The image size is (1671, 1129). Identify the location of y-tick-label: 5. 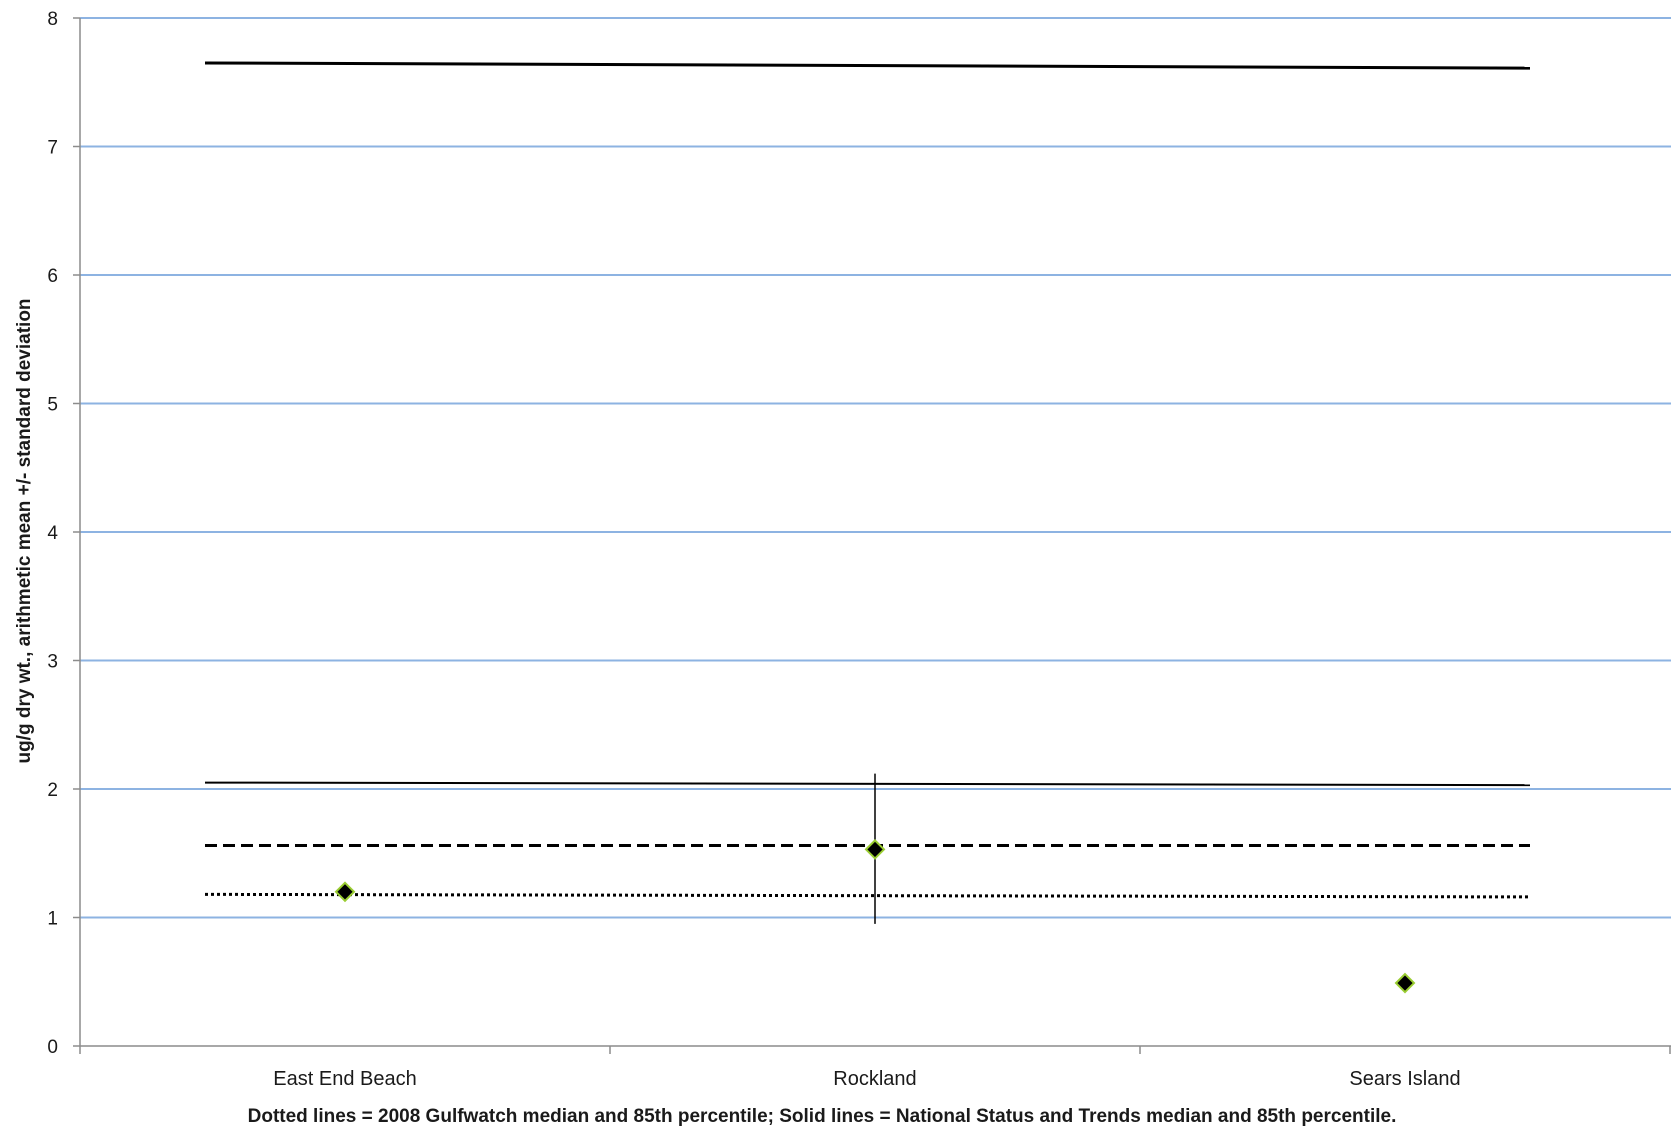
(52, 405).